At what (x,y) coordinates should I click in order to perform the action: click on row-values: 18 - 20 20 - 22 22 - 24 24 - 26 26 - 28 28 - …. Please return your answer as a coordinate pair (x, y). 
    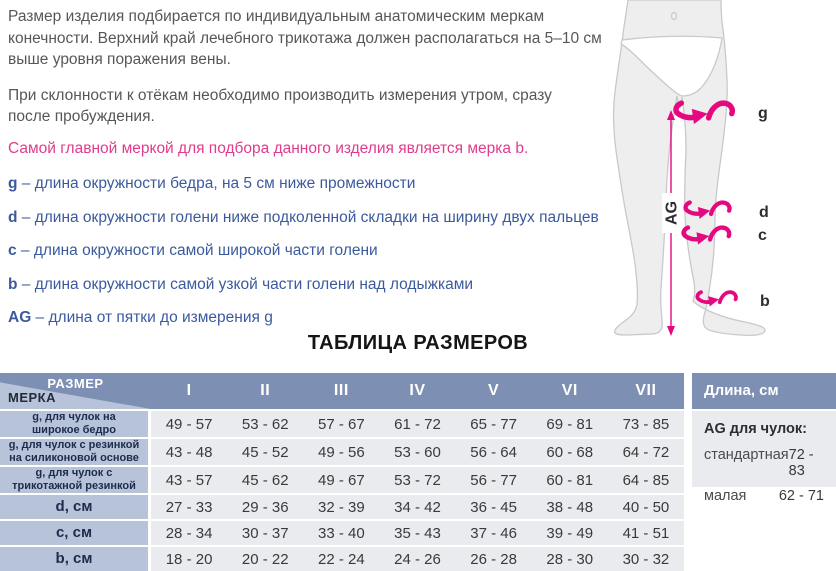
    Looking at the image, I should click on (417, 559).